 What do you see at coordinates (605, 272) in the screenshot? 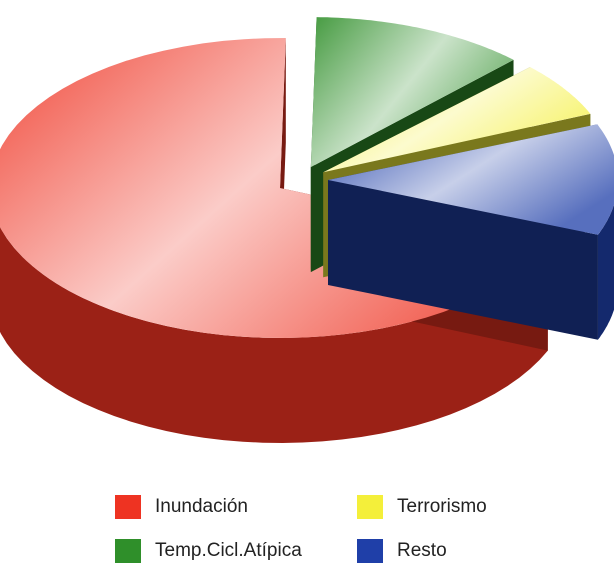
I see `slice-side-resto` at bounding box center [605, 272].